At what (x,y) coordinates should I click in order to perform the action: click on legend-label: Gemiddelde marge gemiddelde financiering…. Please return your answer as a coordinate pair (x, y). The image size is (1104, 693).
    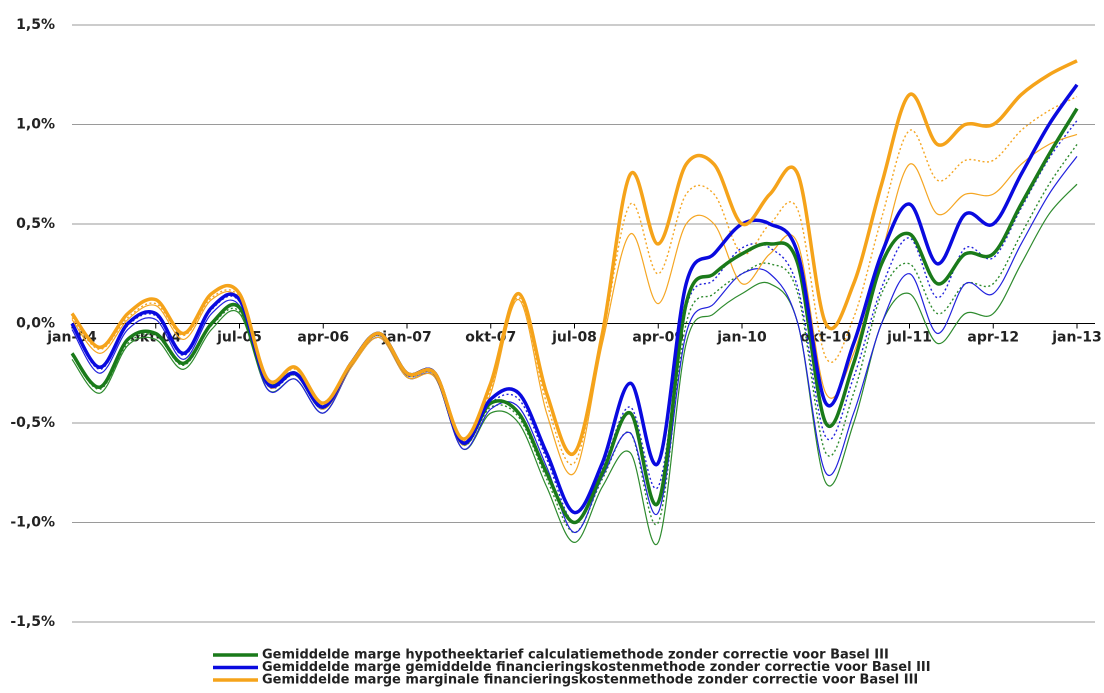
    Looking at the image, I should click on (596, 667).